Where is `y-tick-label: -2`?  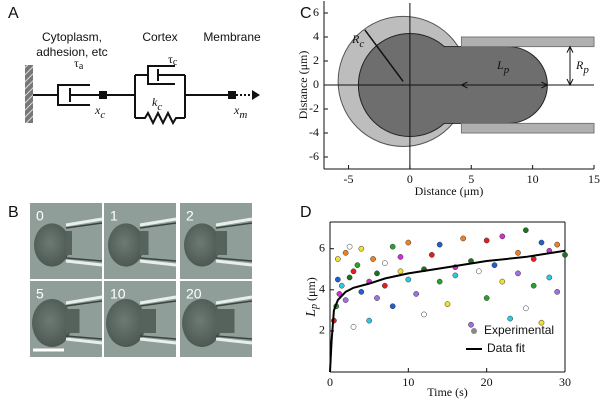 y-tick-label: -2 is located at coordinates (314, 108).